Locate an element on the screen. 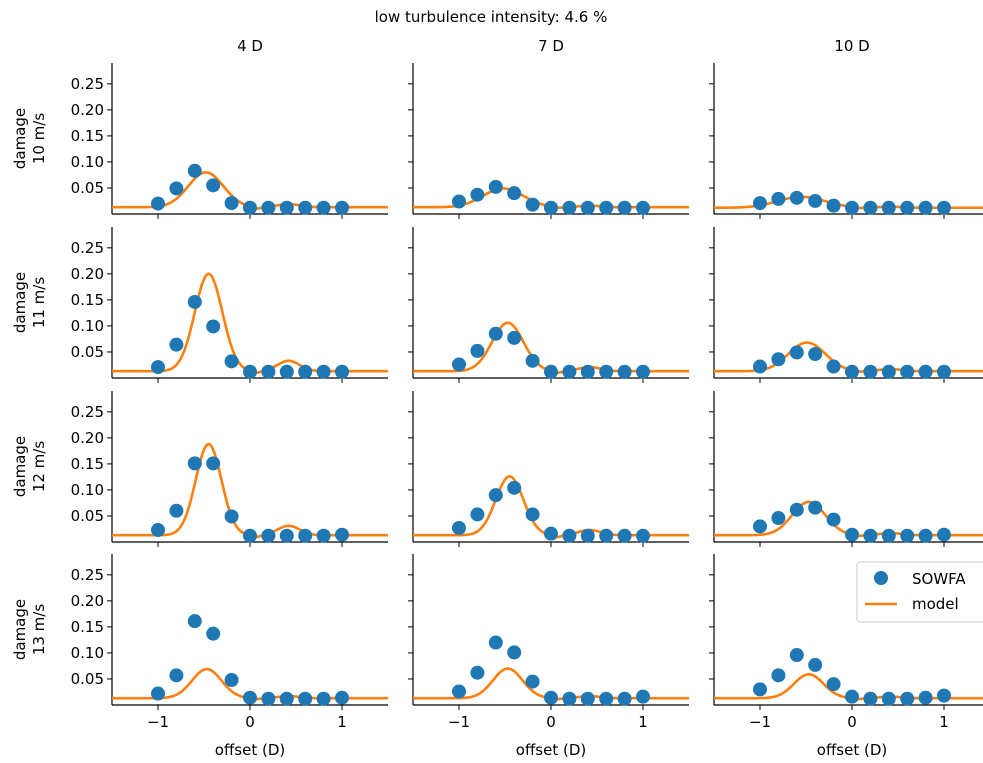 This screenshot has height=763, width=983. subplot: −1 0 1 offset (D) is located at coordinates (846, 656).